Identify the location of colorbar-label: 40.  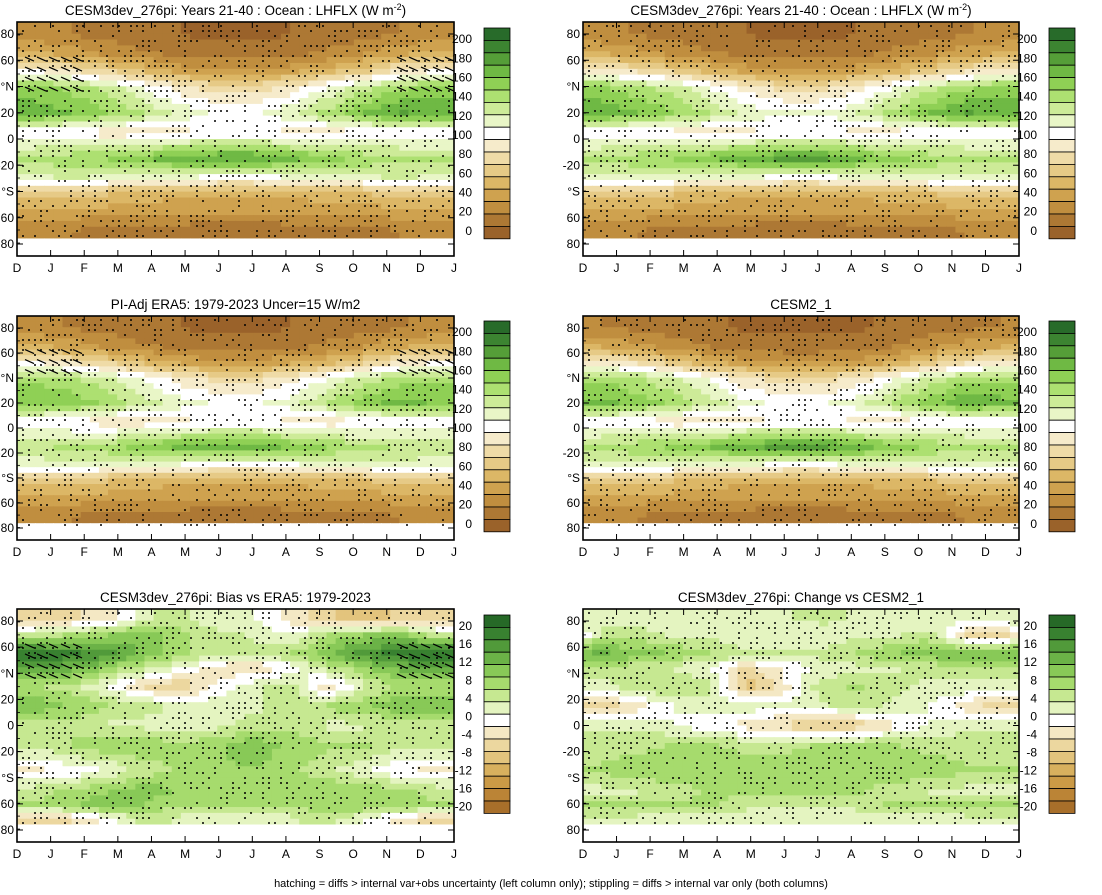
(466, 193).